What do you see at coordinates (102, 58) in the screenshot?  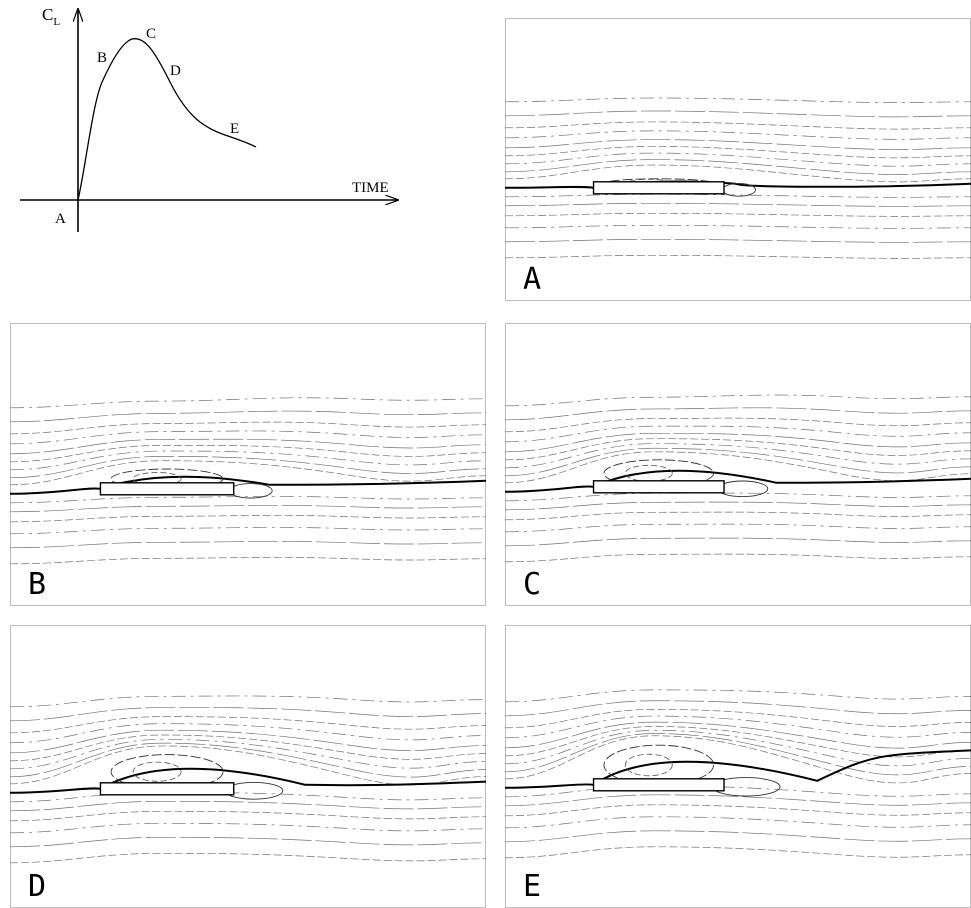 I see `point-label-b: B` at bounding box center [102, 58].